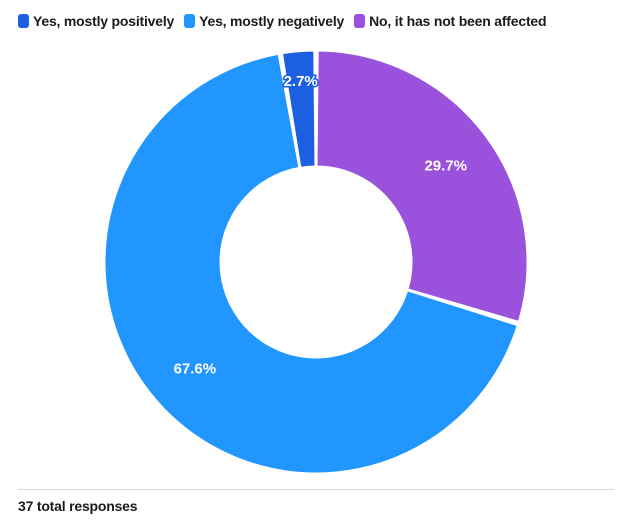 The height and width of the screenshot is (521, 640). I want to click on legend-item-positive: Yes, mostly positively, so click(96, 21).